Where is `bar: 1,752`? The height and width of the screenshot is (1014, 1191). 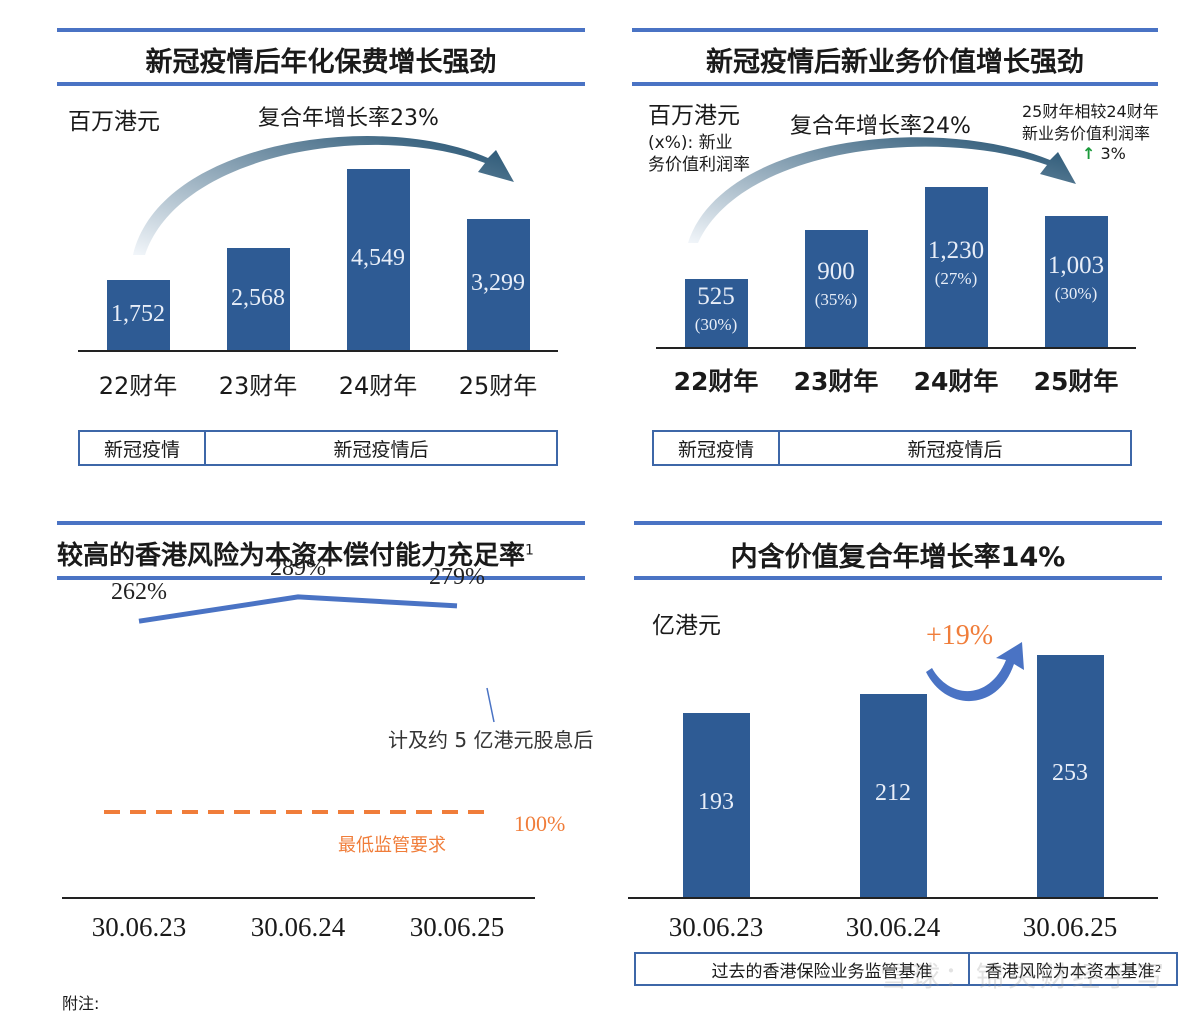
bar: 1,752 is located at coordinates (138, 315).